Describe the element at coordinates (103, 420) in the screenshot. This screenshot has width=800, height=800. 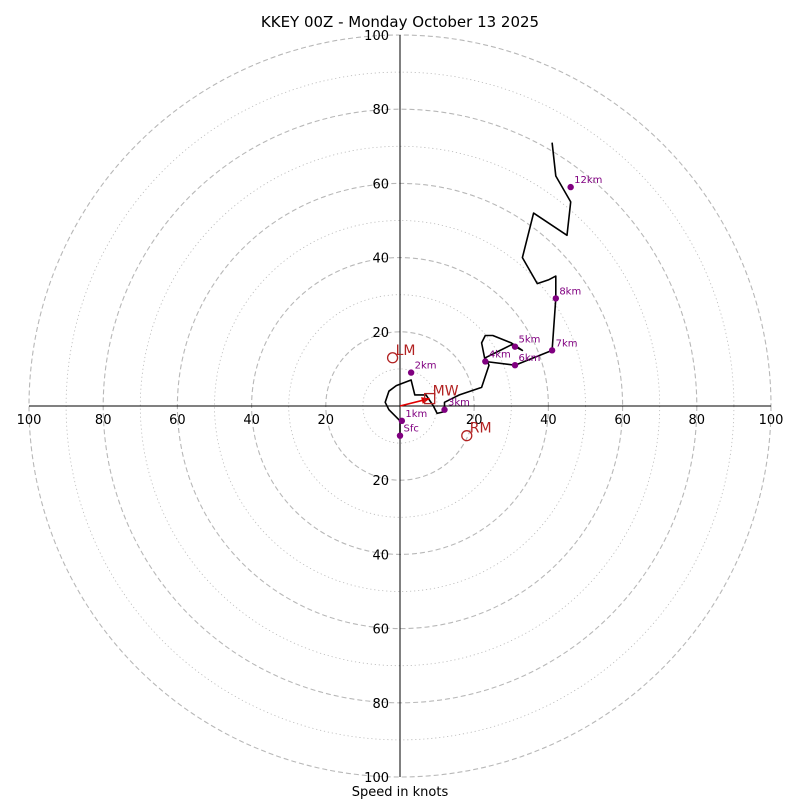
I see `tick-label-x-left: 80` at that location.